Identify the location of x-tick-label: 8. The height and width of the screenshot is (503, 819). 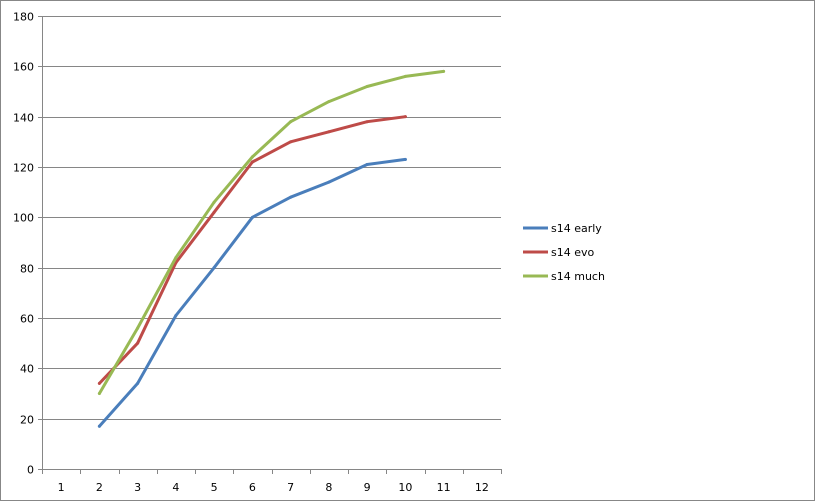
(328, 487).